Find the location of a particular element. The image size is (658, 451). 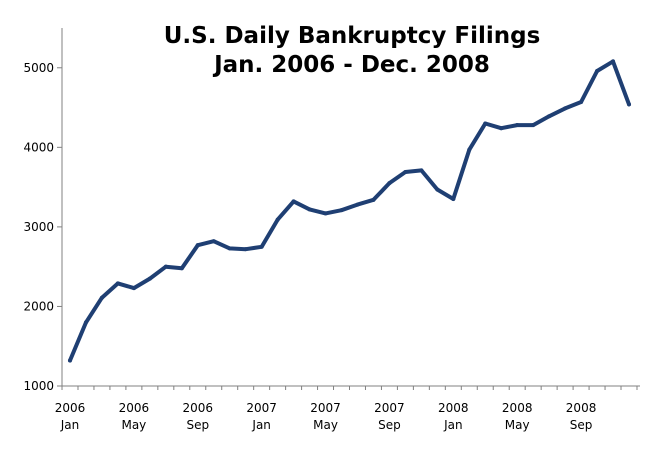

y-tick-label: 5000 is located at coordinates (38, 68).